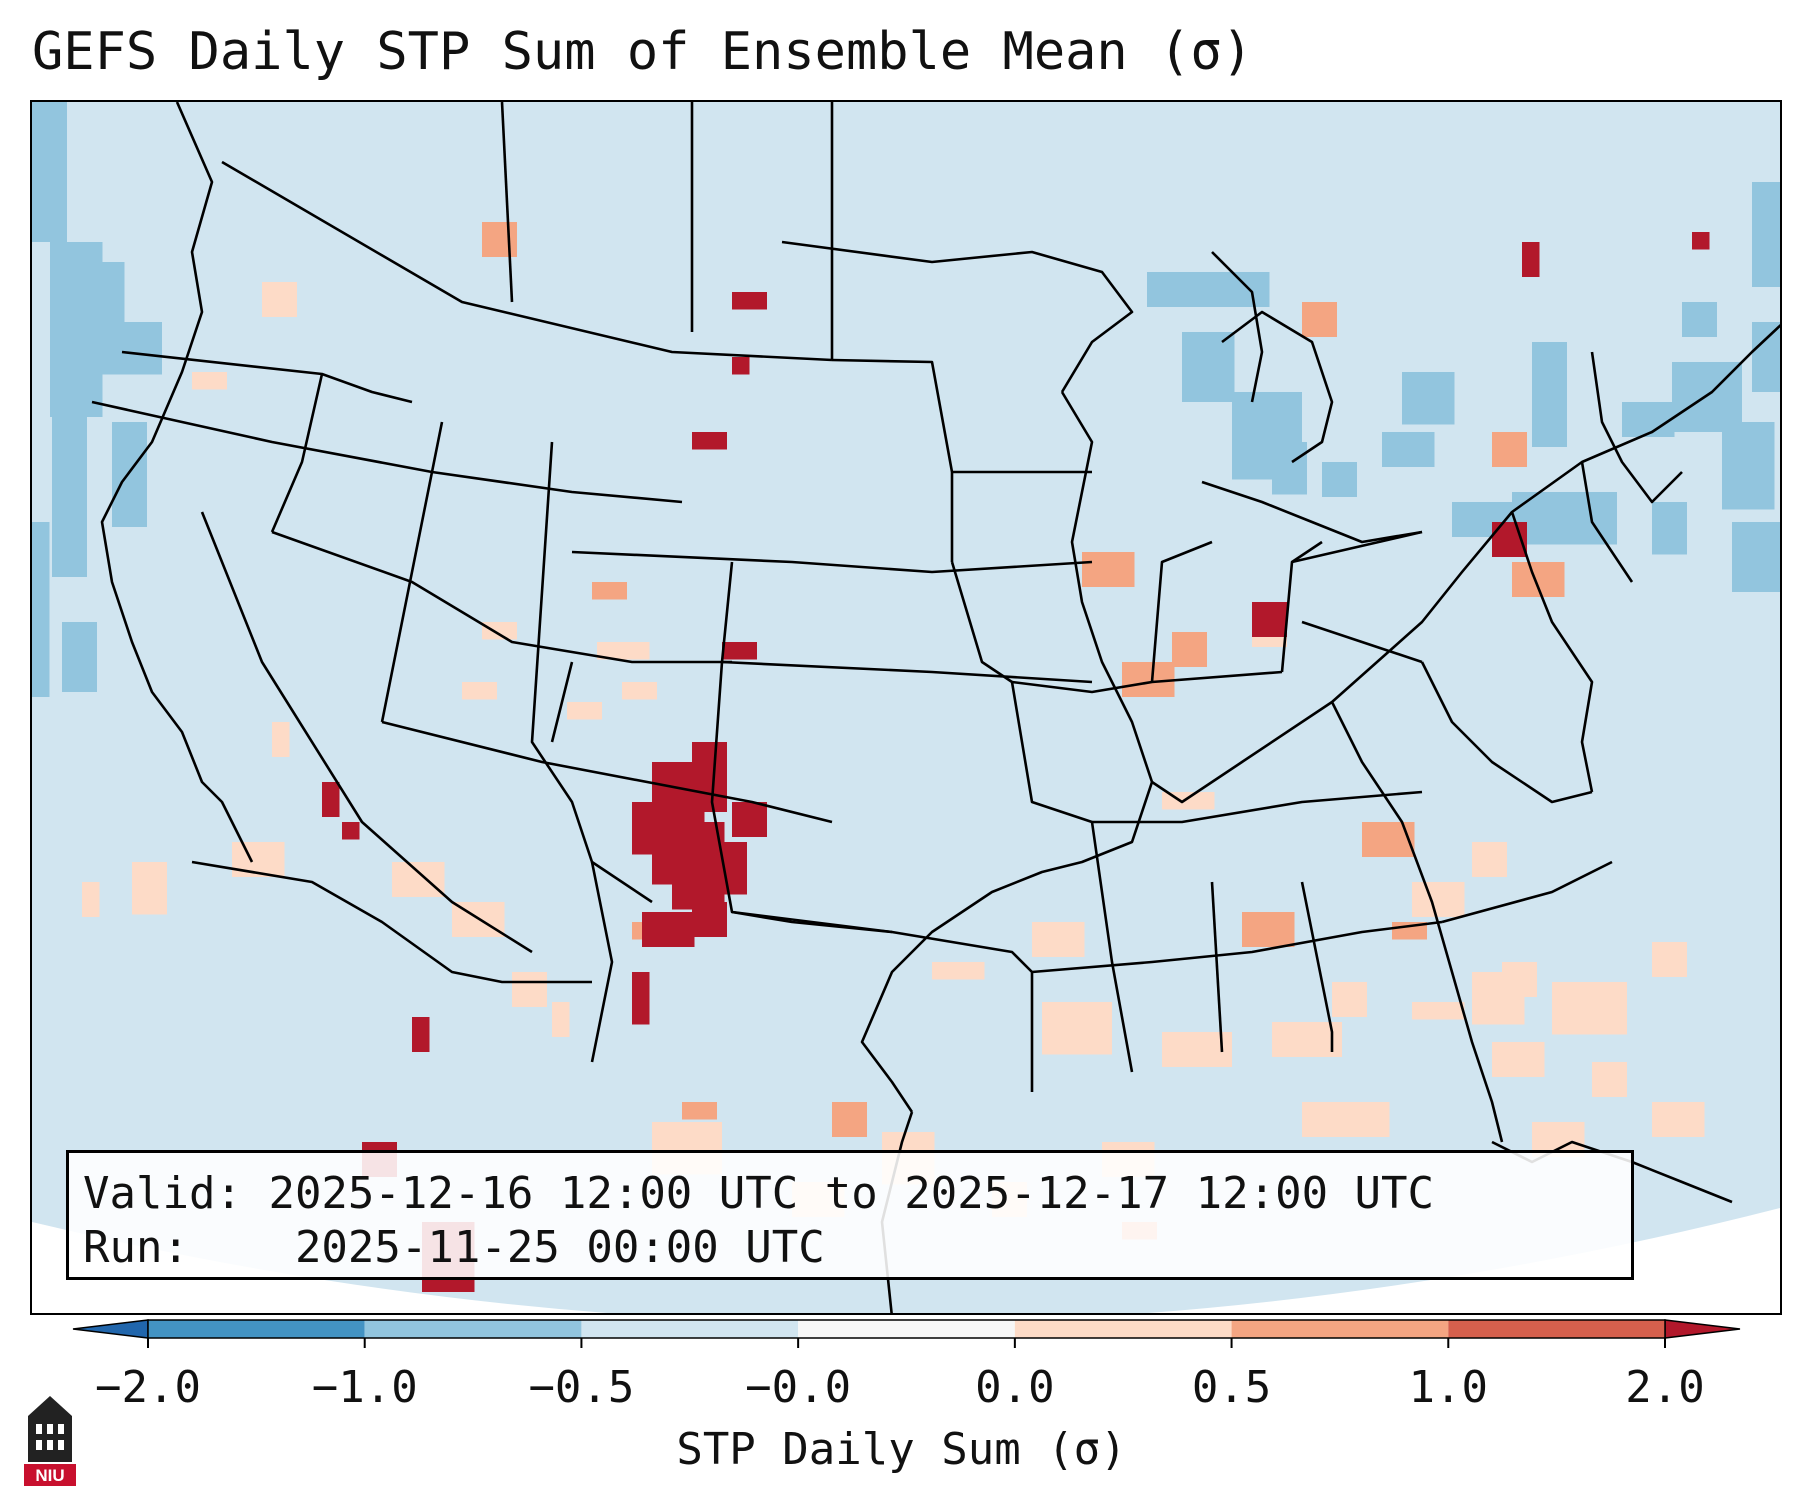 Image resolution: width=1803 pixels, height=1506 pixels. What do you see at coordinates (148, 1387) in the screenshot?
I see `colorbar-tick-label: −2.0` at bounding box center [148, 1387].